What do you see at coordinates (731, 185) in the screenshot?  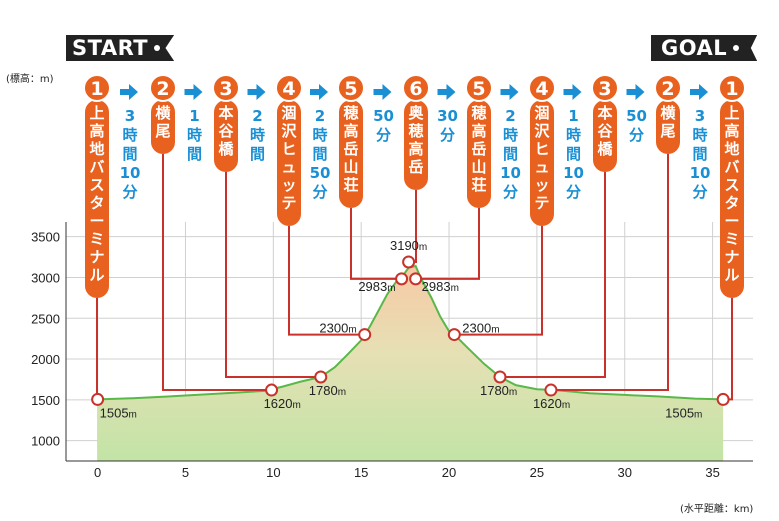 I see `station-name-char: ス` at bounding box center [731, 185].